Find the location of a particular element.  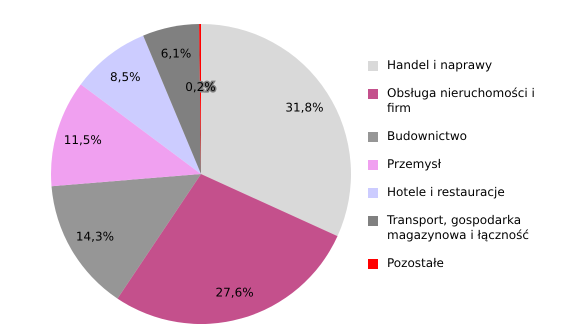

legend-label: Obsługa nieruchomości i firm is located at coordinates (461, 101).